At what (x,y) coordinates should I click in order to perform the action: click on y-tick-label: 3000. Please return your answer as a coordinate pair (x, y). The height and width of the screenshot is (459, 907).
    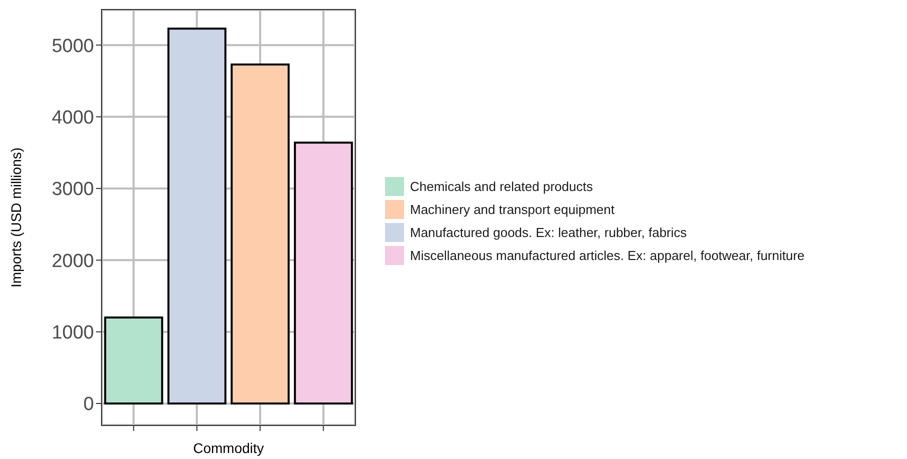
    Looking at the image, I should click on (73, 189).